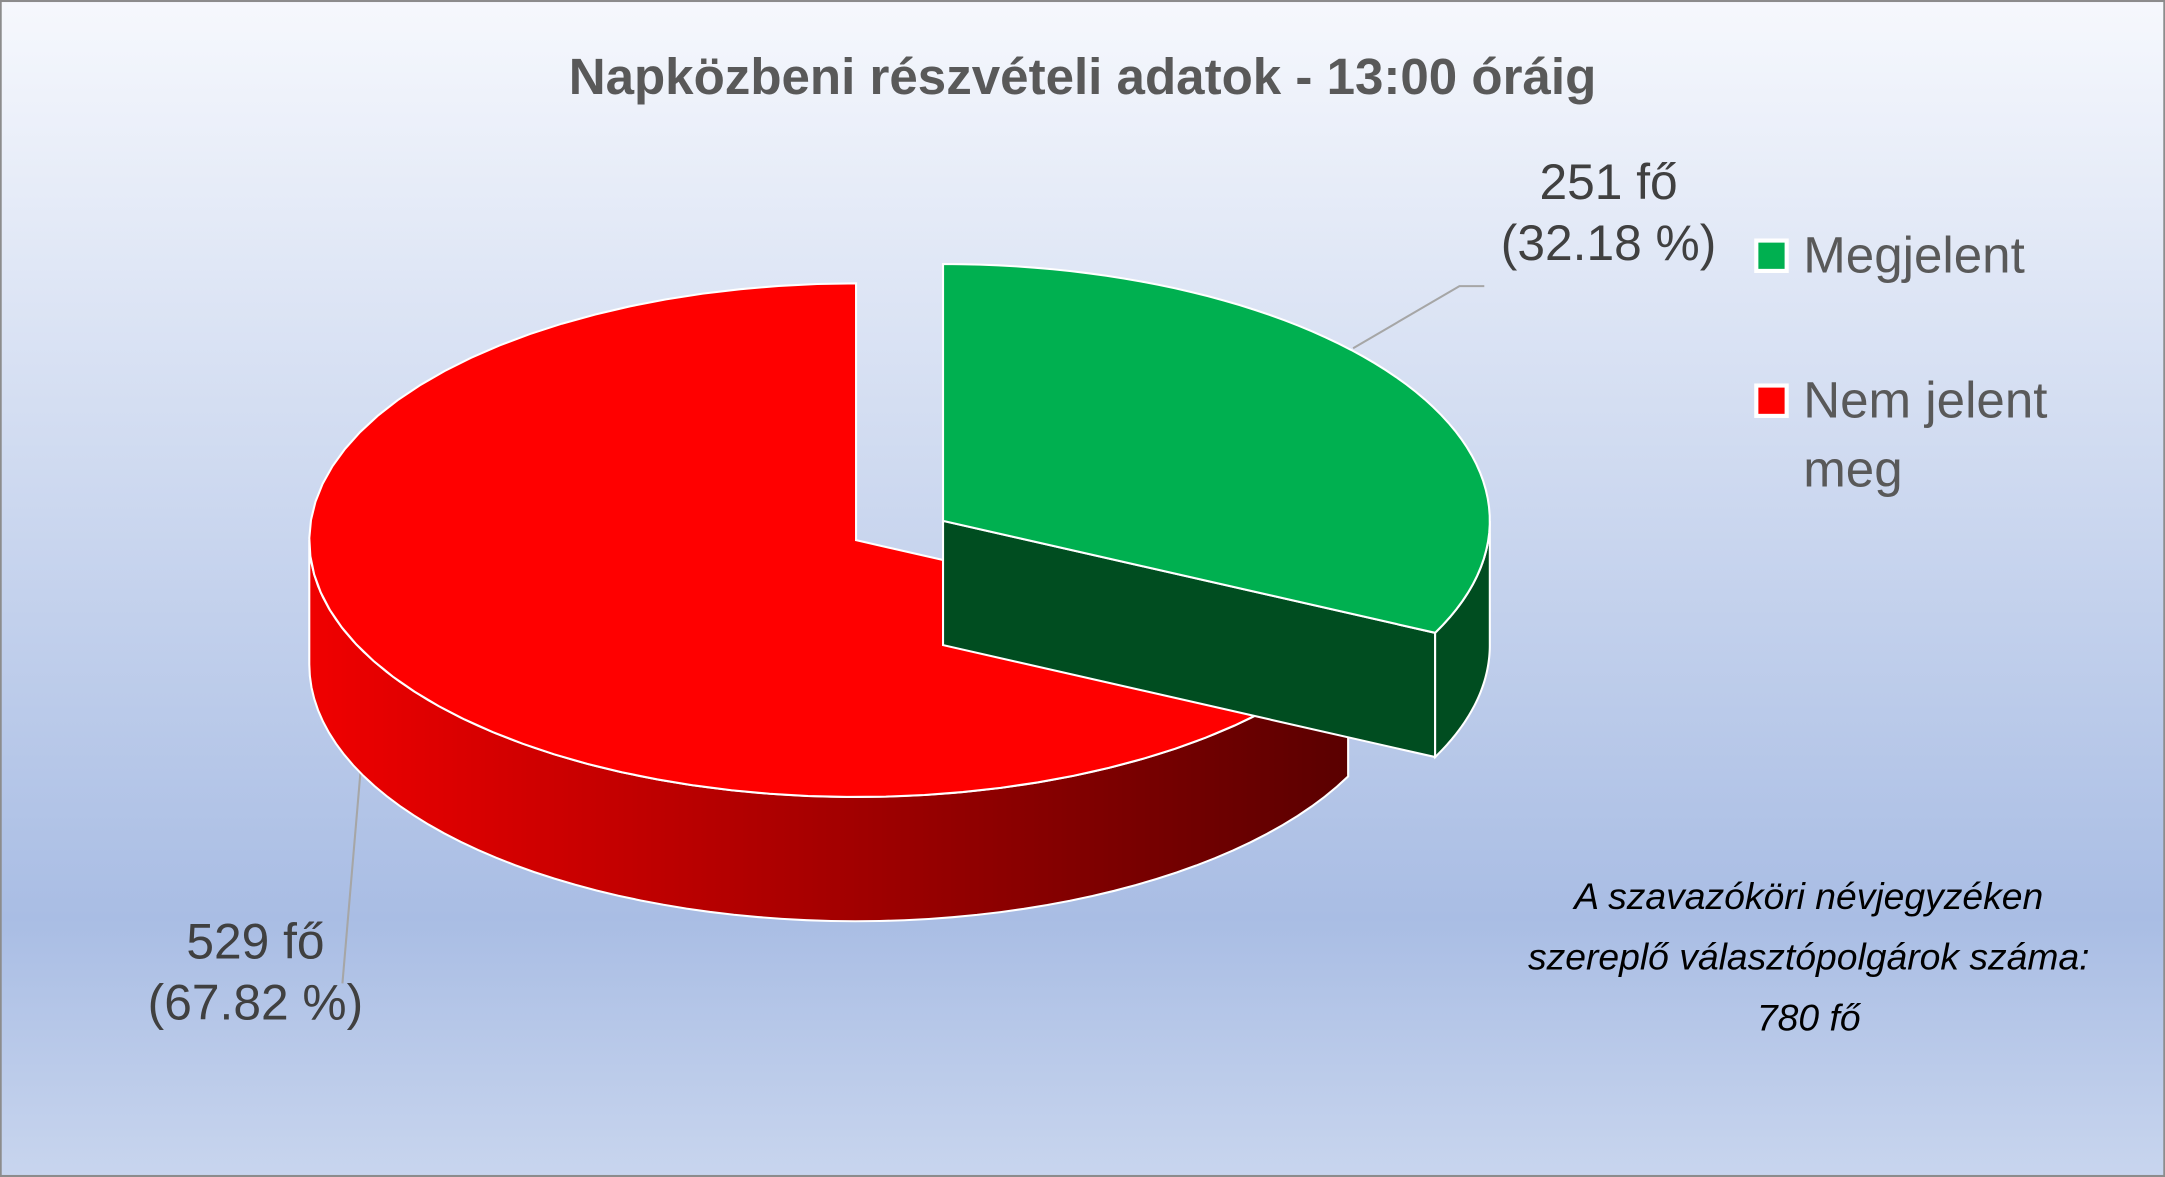 The height and width of the screenshot is (1177, 2165). What do you see at coordinates (1216, 448) in the screenshot?
I see `pie-slice` at bounding box center [1216, 448].